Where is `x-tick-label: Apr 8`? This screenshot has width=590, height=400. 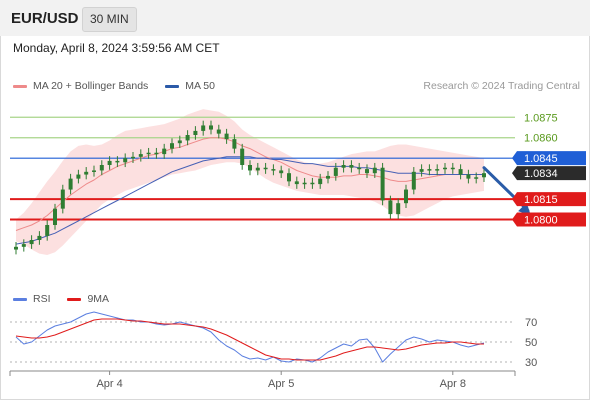
x-tick-label: Apr 8 is located at coordinates (453, 384).